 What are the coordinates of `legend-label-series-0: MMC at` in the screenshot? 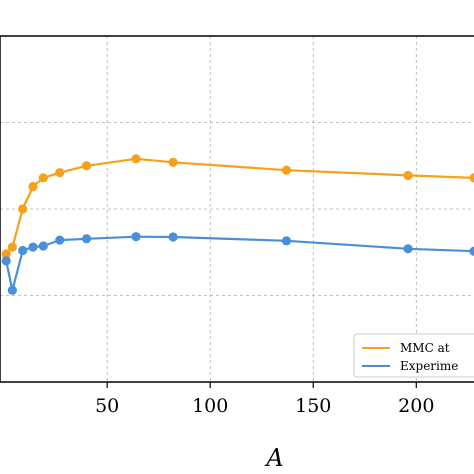 It's located at (425, 348).